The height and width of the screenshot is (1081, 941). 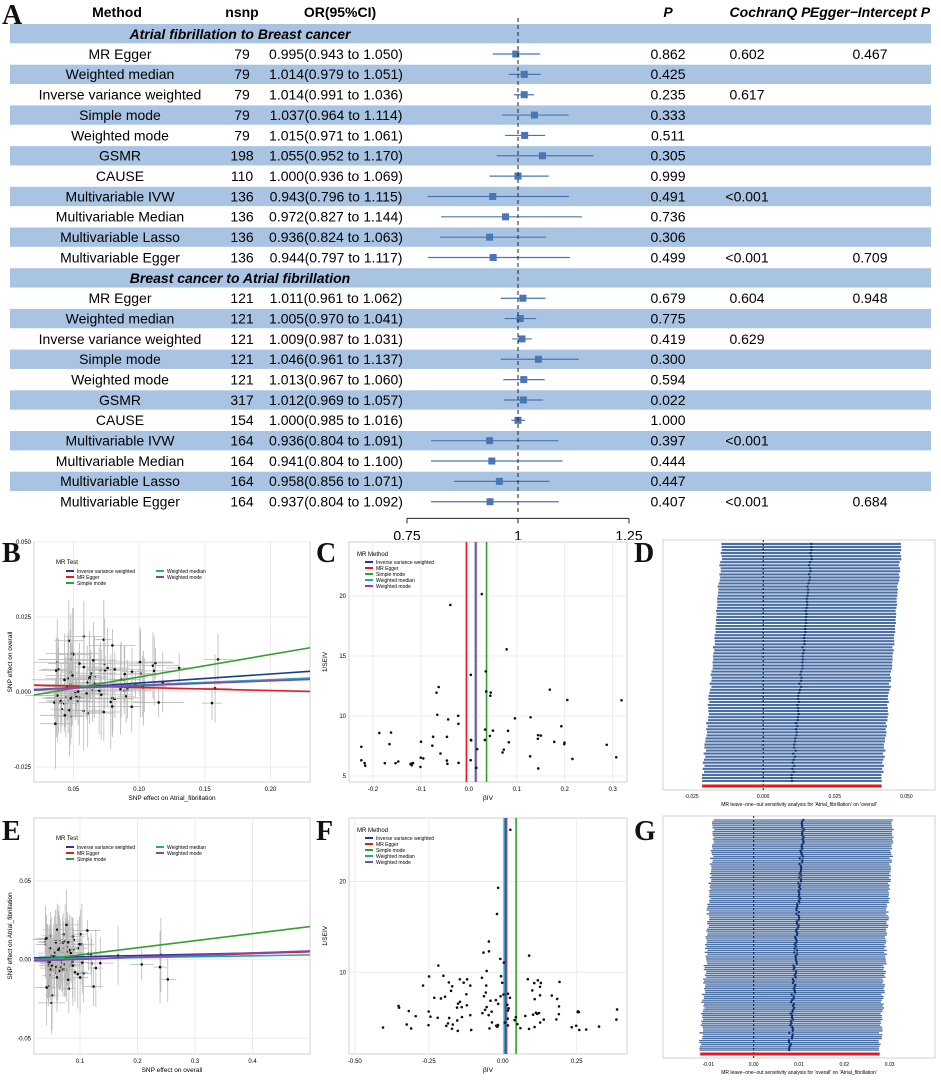 What do you see at coordinates (10, 936) in the screenshot?
I see `y-axis-label: SNP effect on Atrial_fibrillation` at bounding box center [10, 936].